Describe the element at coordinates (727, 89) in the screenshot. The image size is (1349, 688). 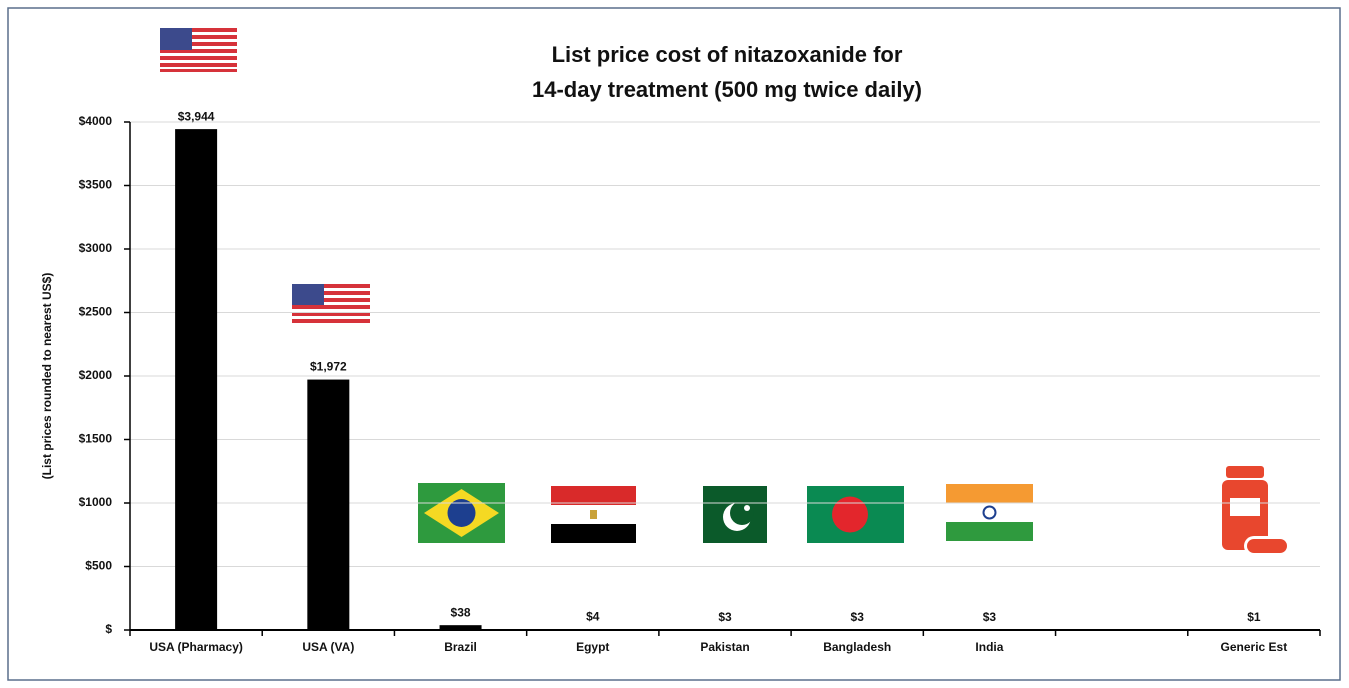
I see `chart-title: 14-day treatment (500 mg twice daily)` at that location.